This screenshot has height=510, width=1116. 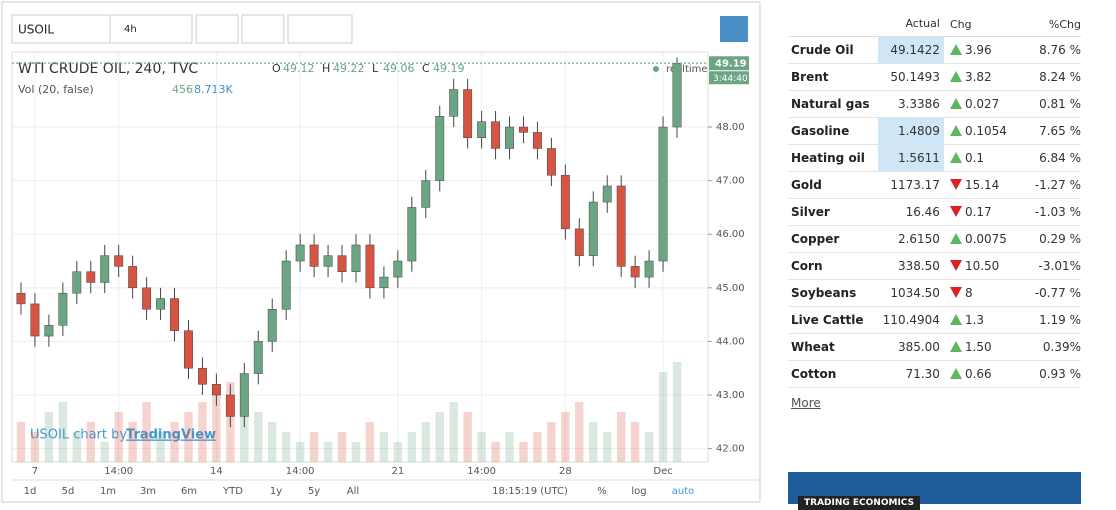 I want to click on change: 8, so click(x=981, y=293).